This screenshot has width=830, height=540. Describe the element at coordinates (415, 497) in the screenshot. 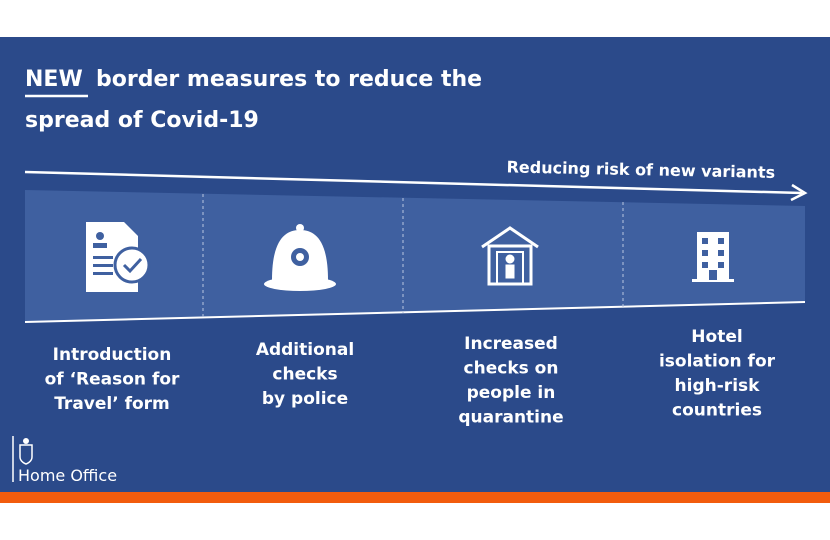

I see `footer-stripe` at that location.